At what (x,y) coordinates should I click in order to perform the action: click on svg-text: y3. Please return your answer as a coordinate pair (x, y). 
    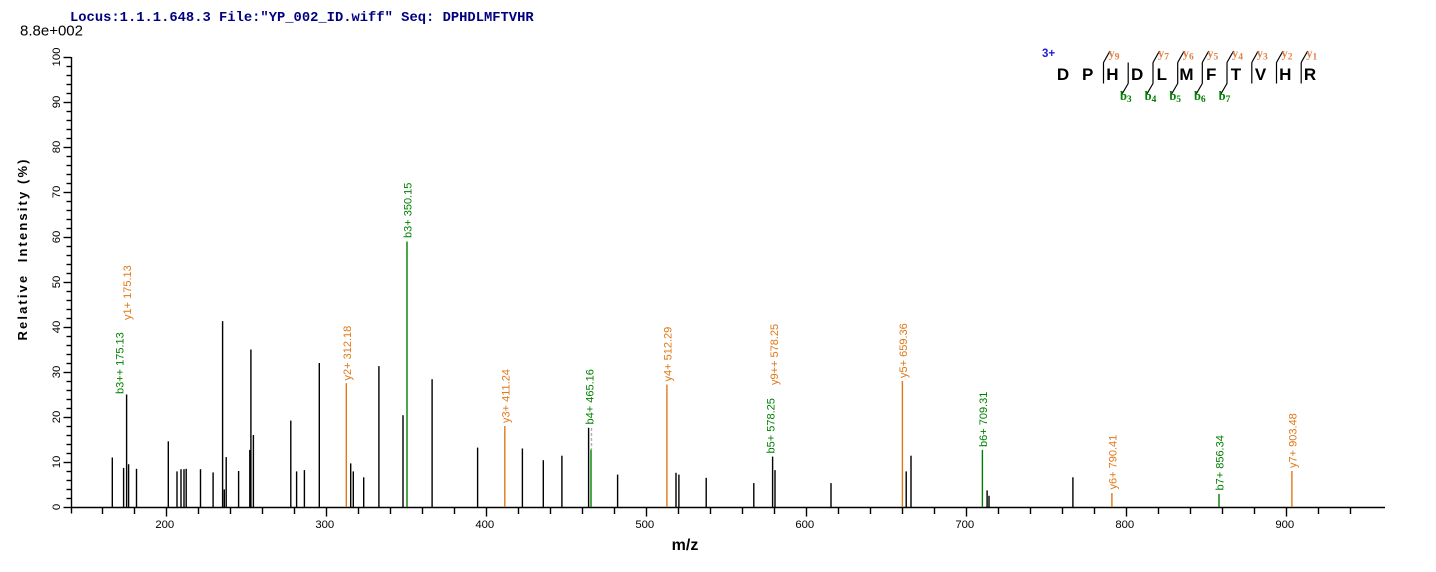
    Looking at the image, I should click on (1262, 55).